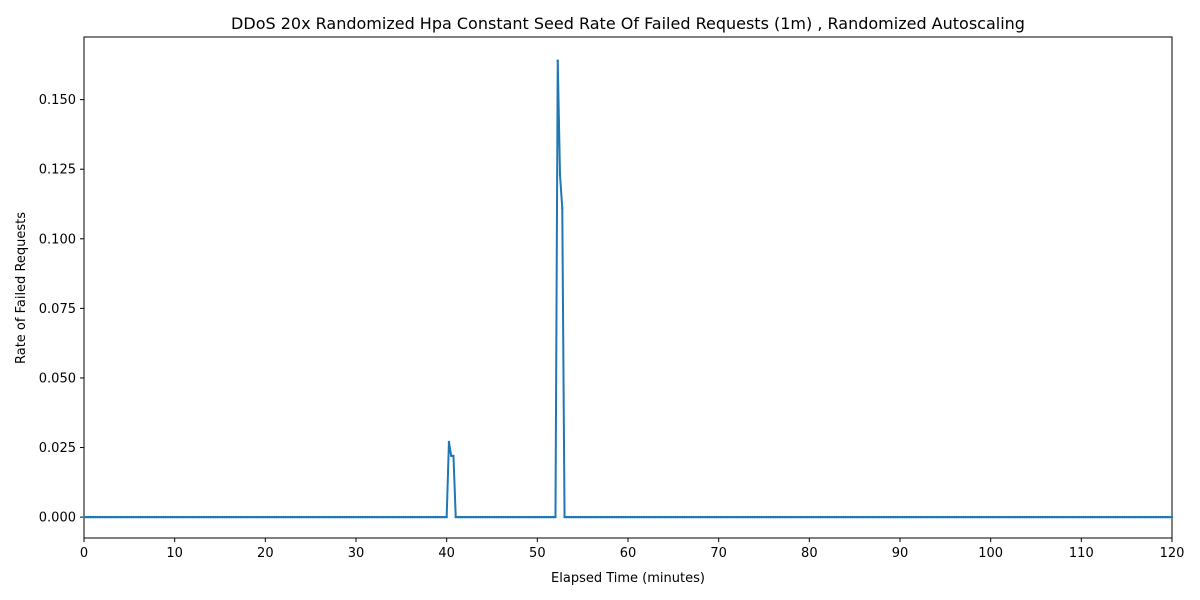  Describe the element at coordinates (57, 239) in the screenshot. I see `y-tick-label: 0.100` at that location.